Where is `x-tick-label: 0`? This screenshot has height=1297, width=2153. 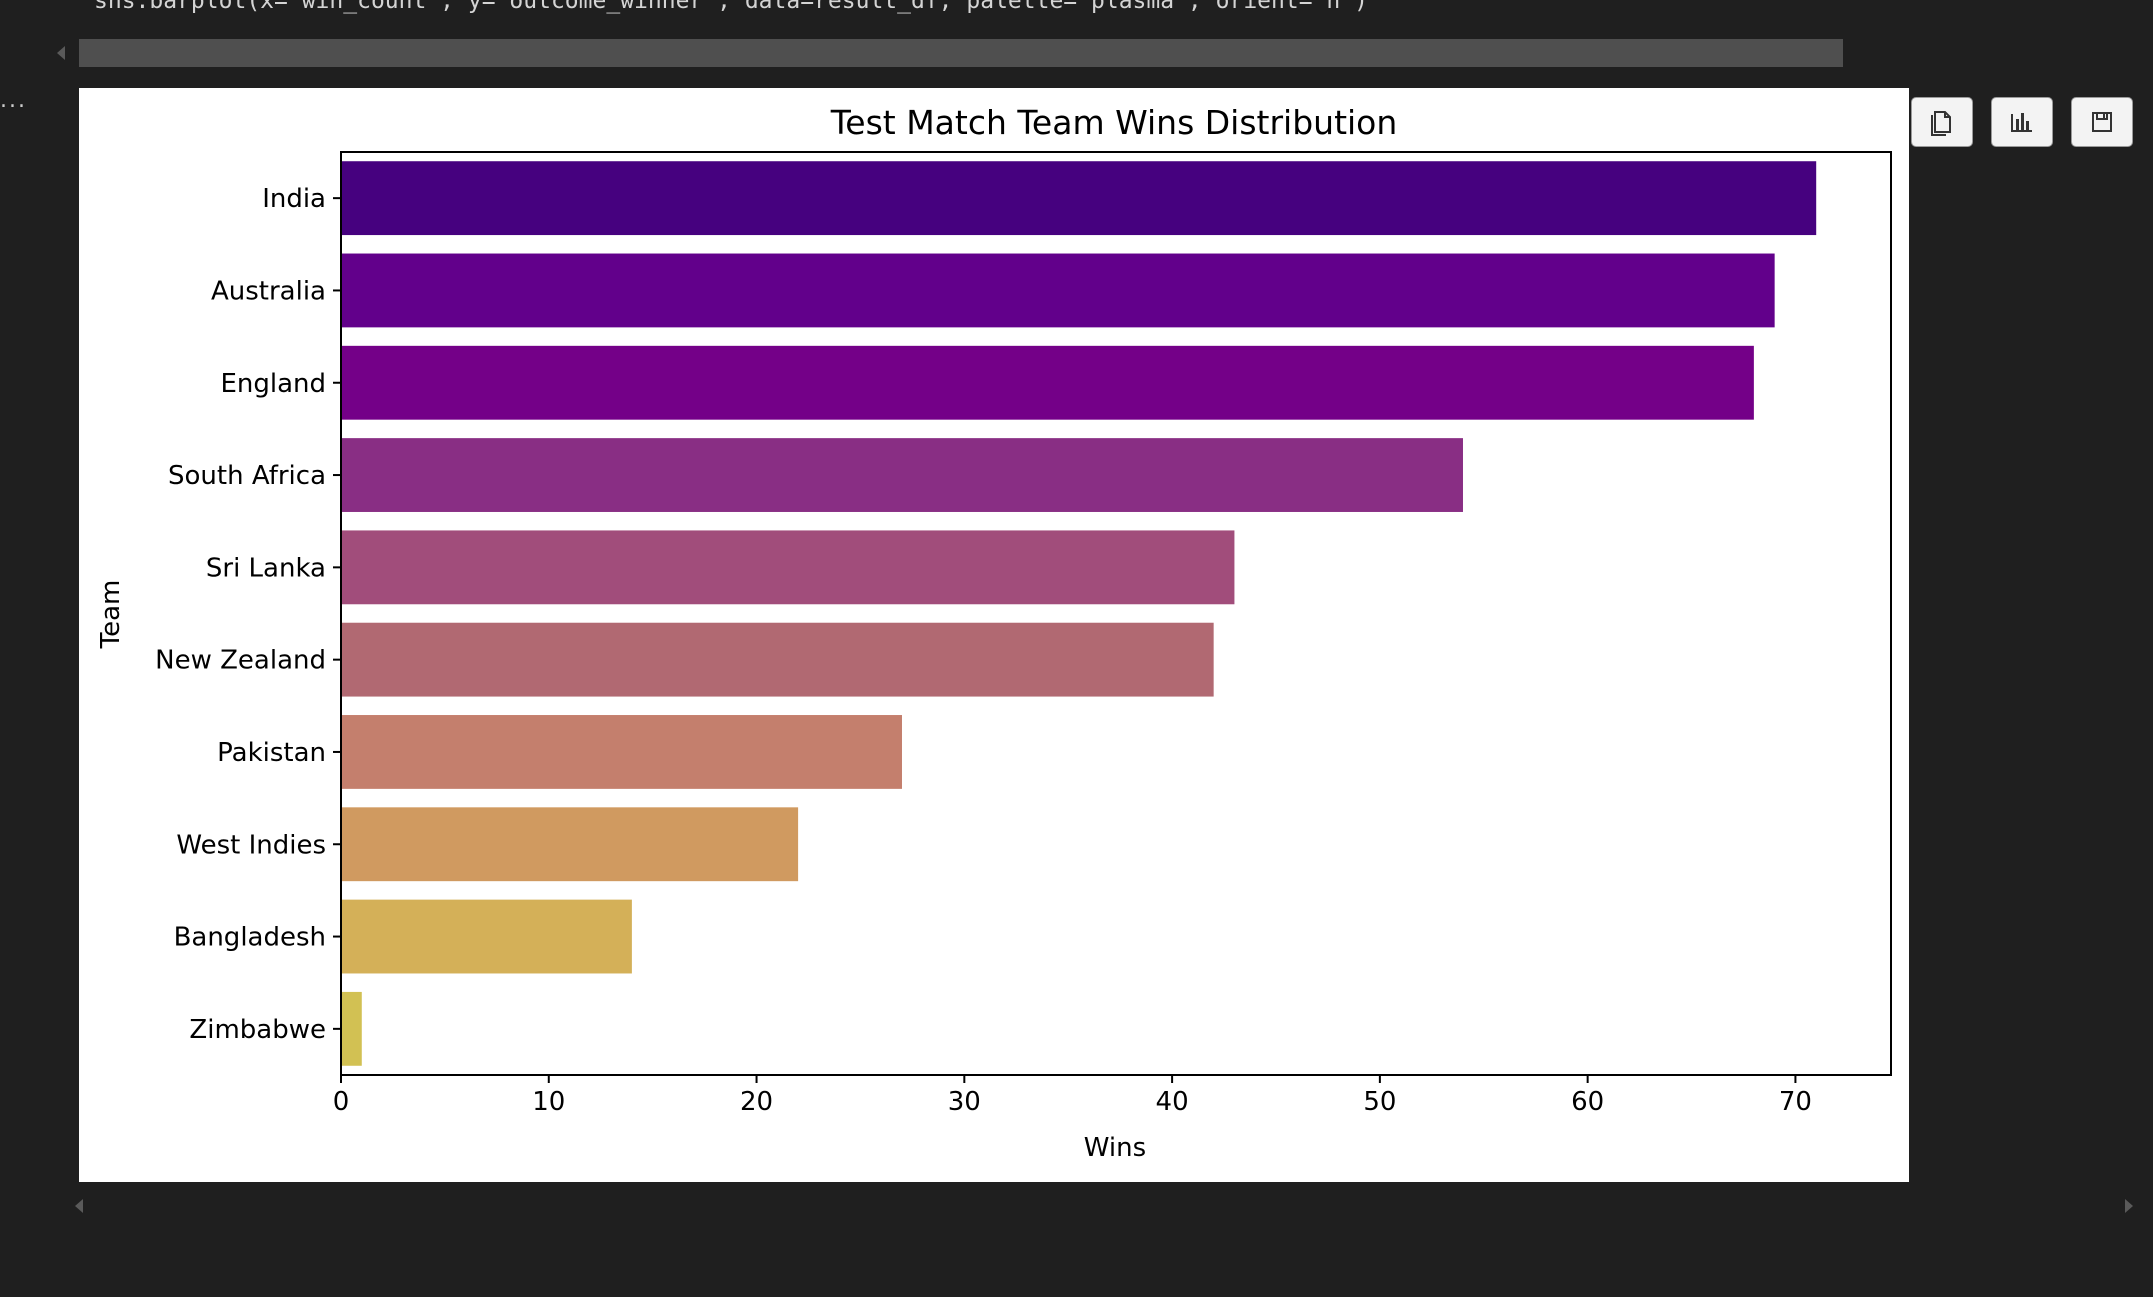 x-tick-label: 0 is located at coordinates (341, 1102).